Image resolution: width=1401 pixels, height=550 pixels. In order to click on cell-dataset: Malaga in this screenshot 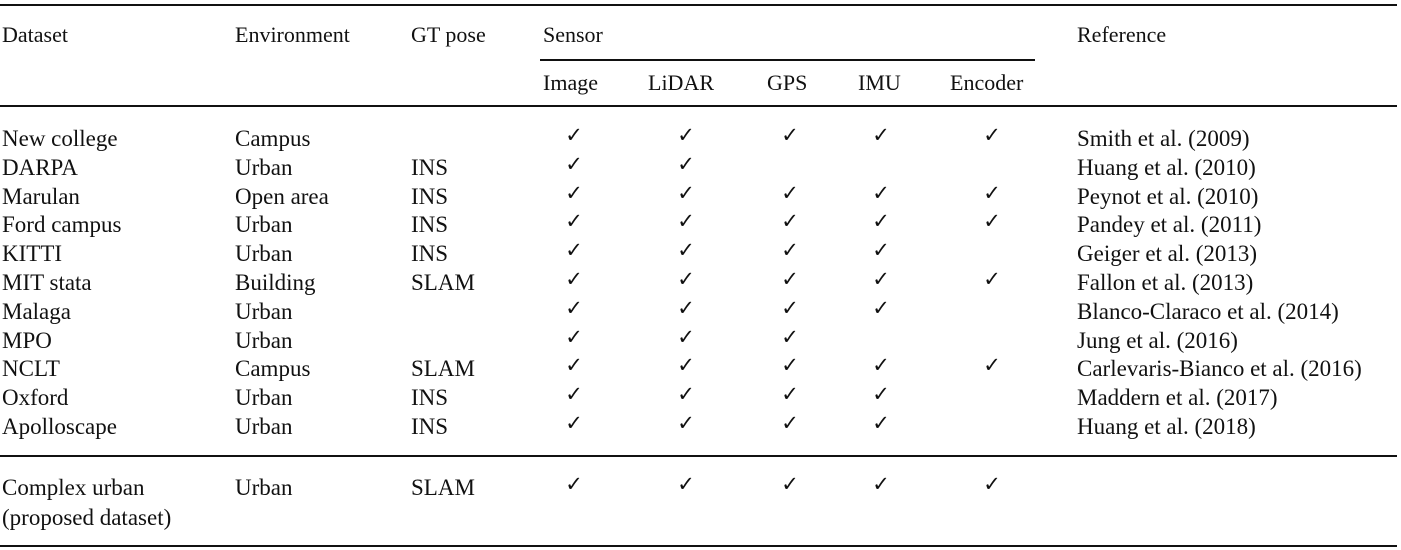, I will do `click(36, 311)`.